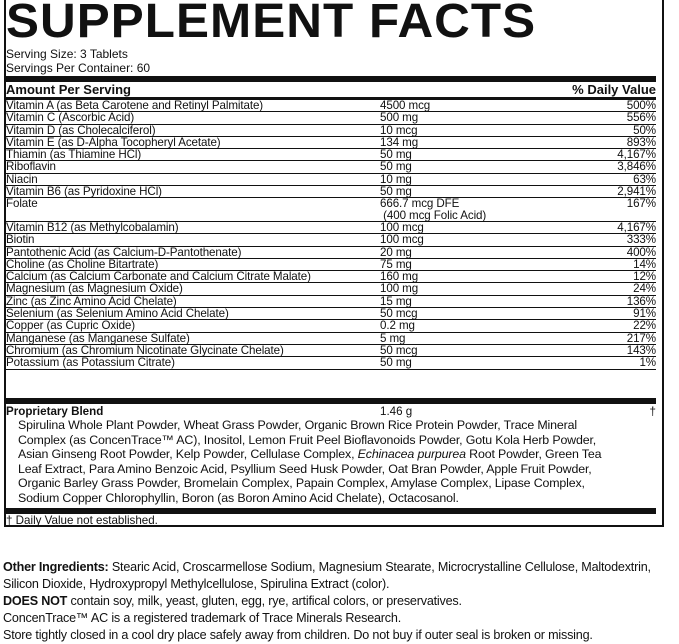  I want to click on nutrient-amount: 500 mg, so click(399, 118).